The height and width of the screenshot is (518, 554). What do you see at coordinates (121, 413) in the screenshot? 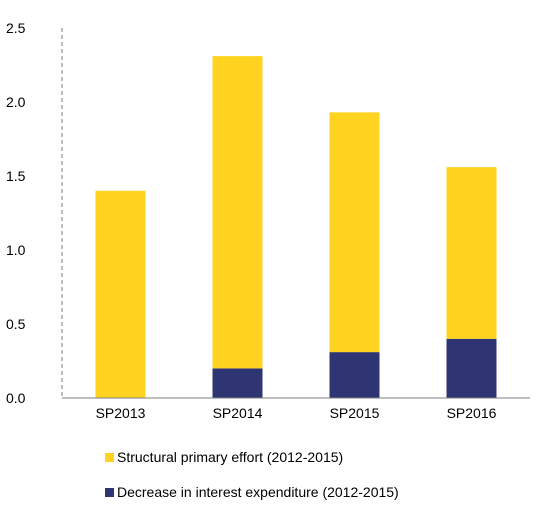
I see `x-tick-label: SP2013` at bounding box center [121, 413].